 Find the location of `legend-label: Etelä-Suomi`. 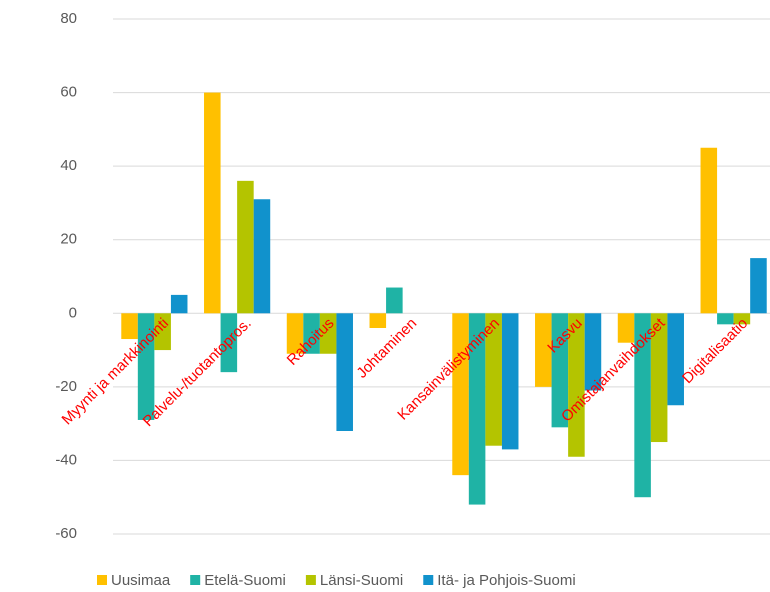

legend-label: Etelä-Suomi is located at coordinates (245, 580).